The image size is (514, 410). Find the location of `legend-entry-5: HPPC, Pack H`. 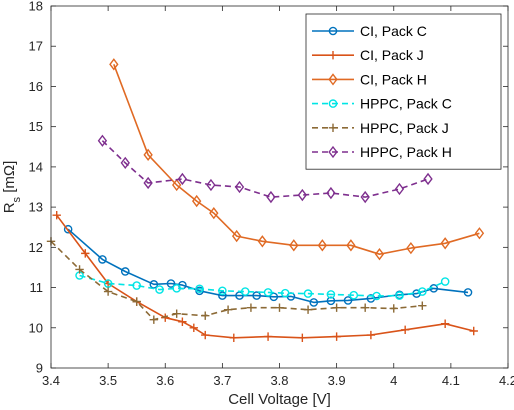

legend-entry-5: HPPC, Pack H is located at coordinates (382, 152).